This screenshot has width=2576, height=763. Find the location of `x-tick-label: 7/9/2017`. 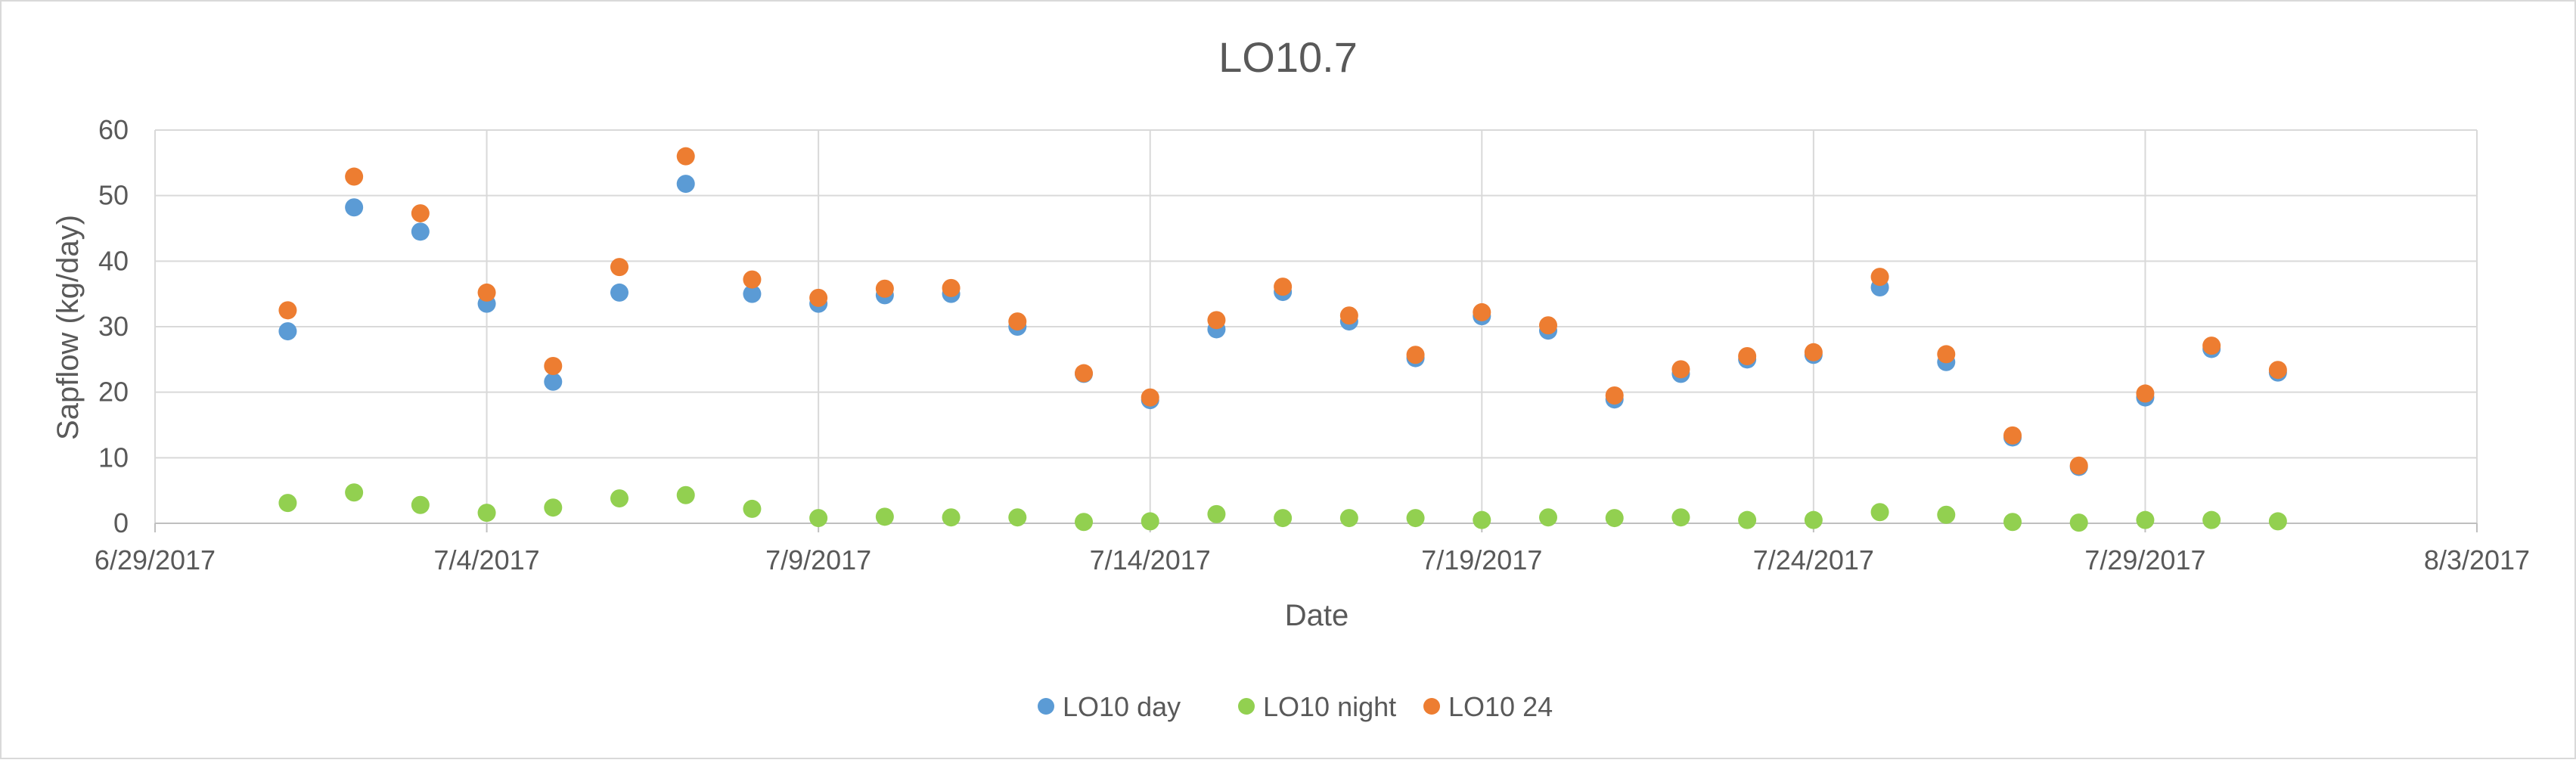

x-tick-label: 7/9/2017 is located at coordinates (818, 559).